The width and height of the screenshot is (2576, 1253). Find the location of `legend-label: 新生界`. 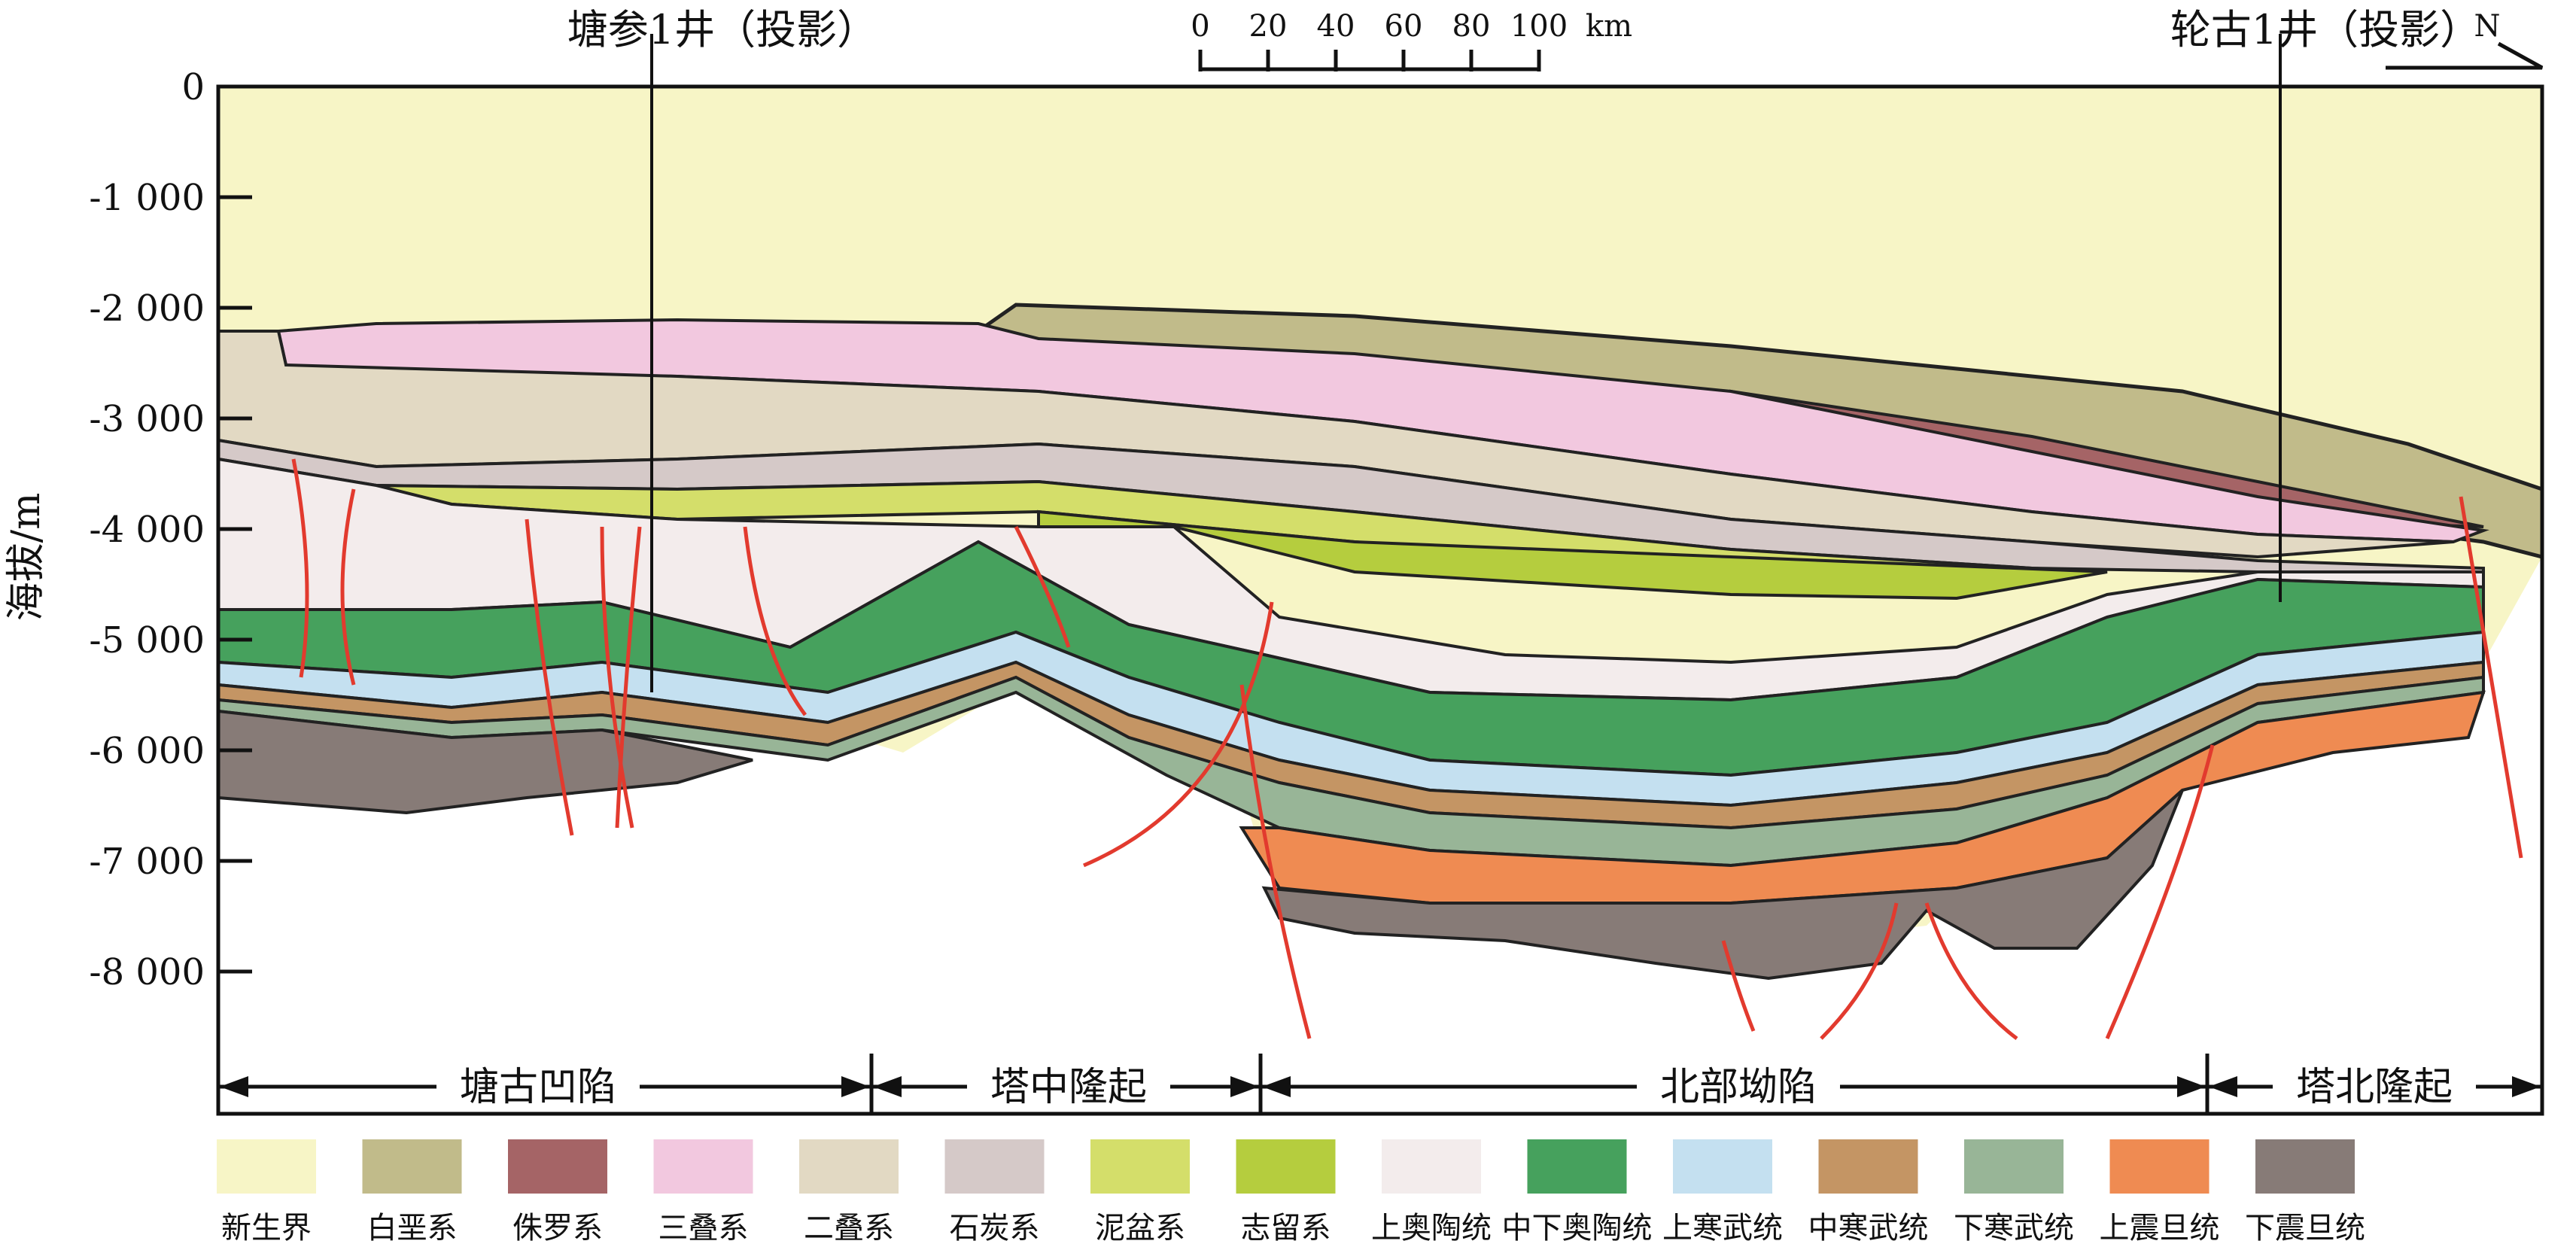

legend-label: 新生界 is located at coordinates (266, 1228).